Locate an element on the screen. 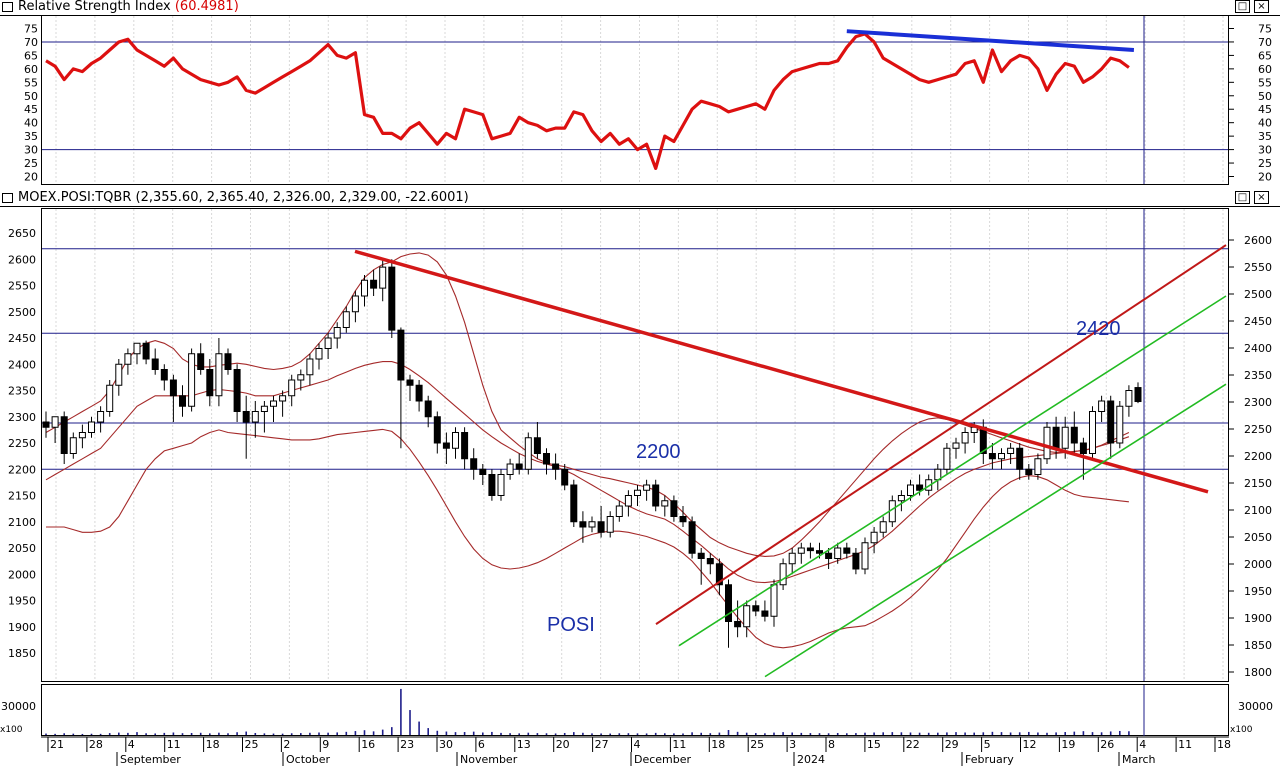  x-axis-day-label: 21 is located at coordinates (57, 744).